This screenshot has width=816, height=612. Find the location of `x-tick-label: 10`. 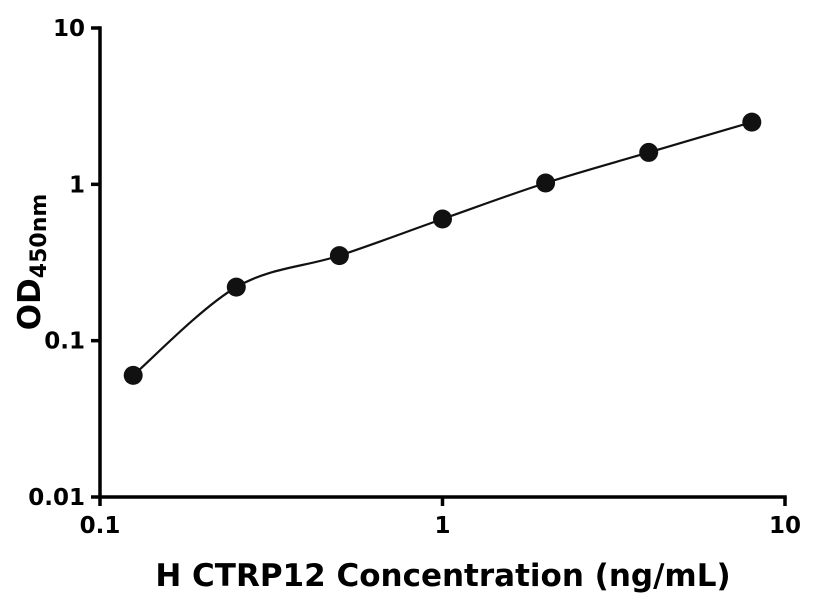

x-tick-label: 10 is located at coordinates (785, 526).